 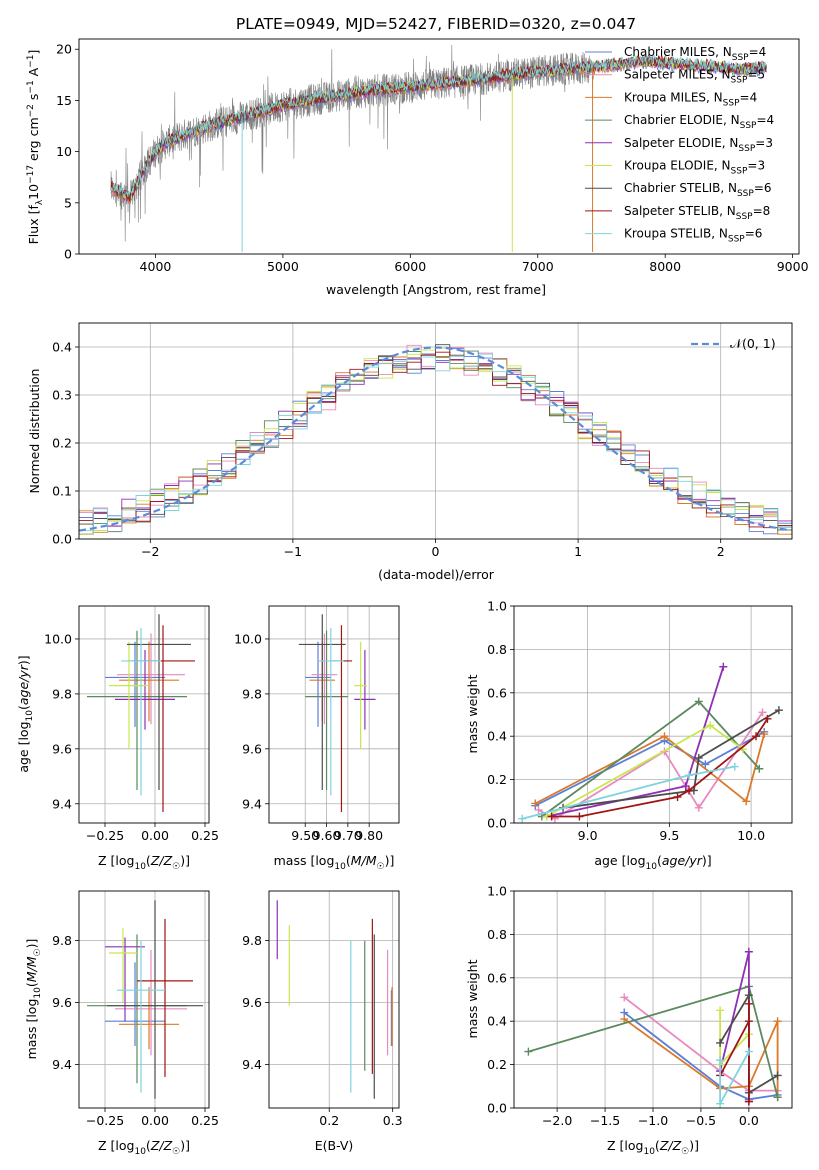 What do you see at coordinates (105, 1120) in the screenshot?
I see `x-tick-label: −0.25` at bounding box center [105, 1120].